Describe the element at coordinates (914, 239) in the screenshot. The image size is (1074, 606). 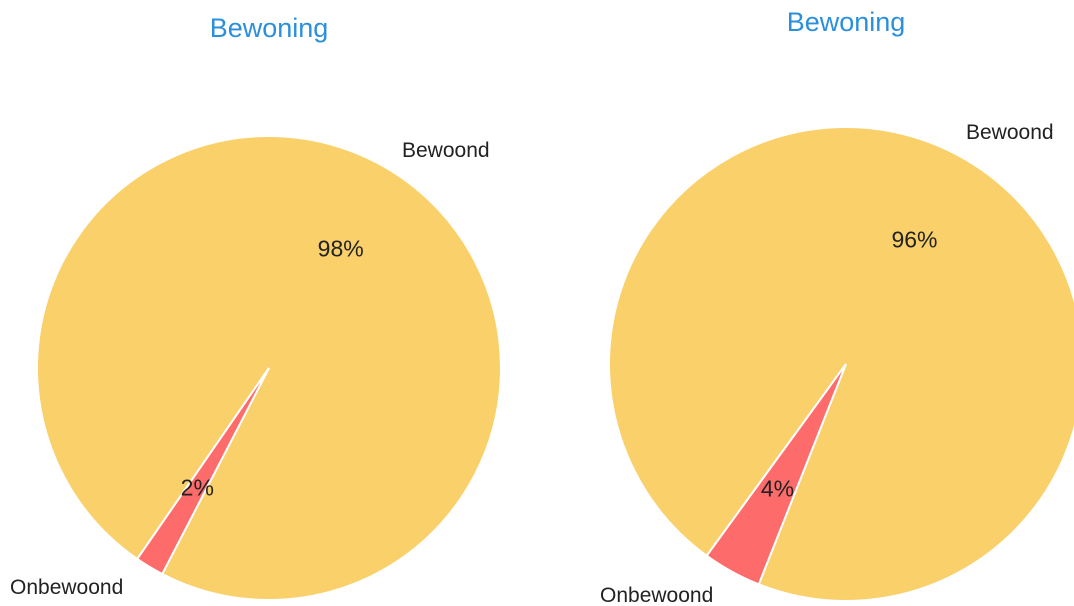
I see `pct-label-bewoond: 96%` at that location.